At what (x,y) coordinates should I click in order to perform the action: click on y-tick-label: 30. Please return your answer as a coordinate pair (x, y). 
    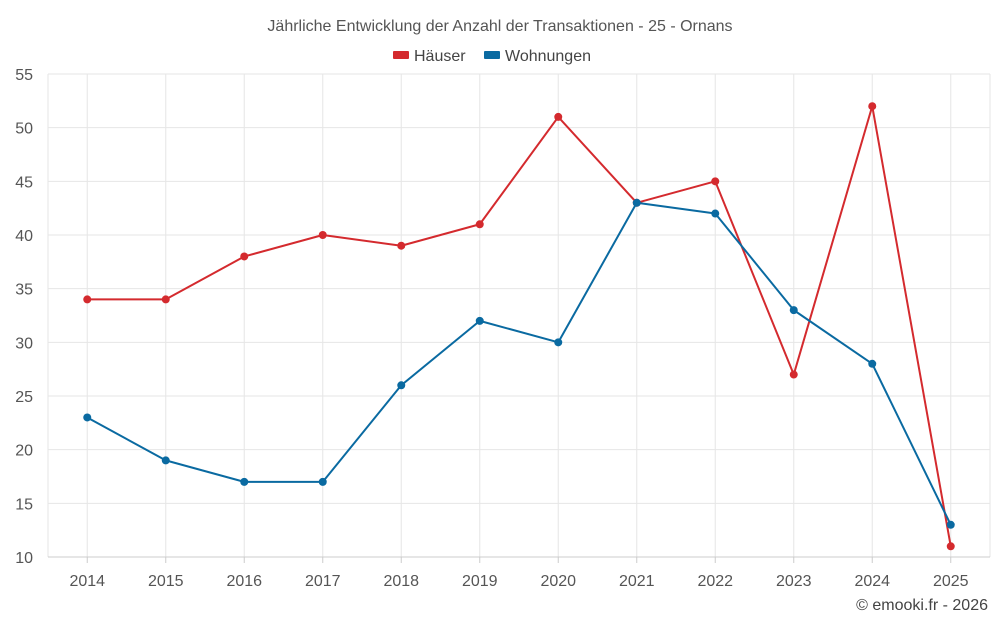
    Looking at the image, I should click on (24, 343).